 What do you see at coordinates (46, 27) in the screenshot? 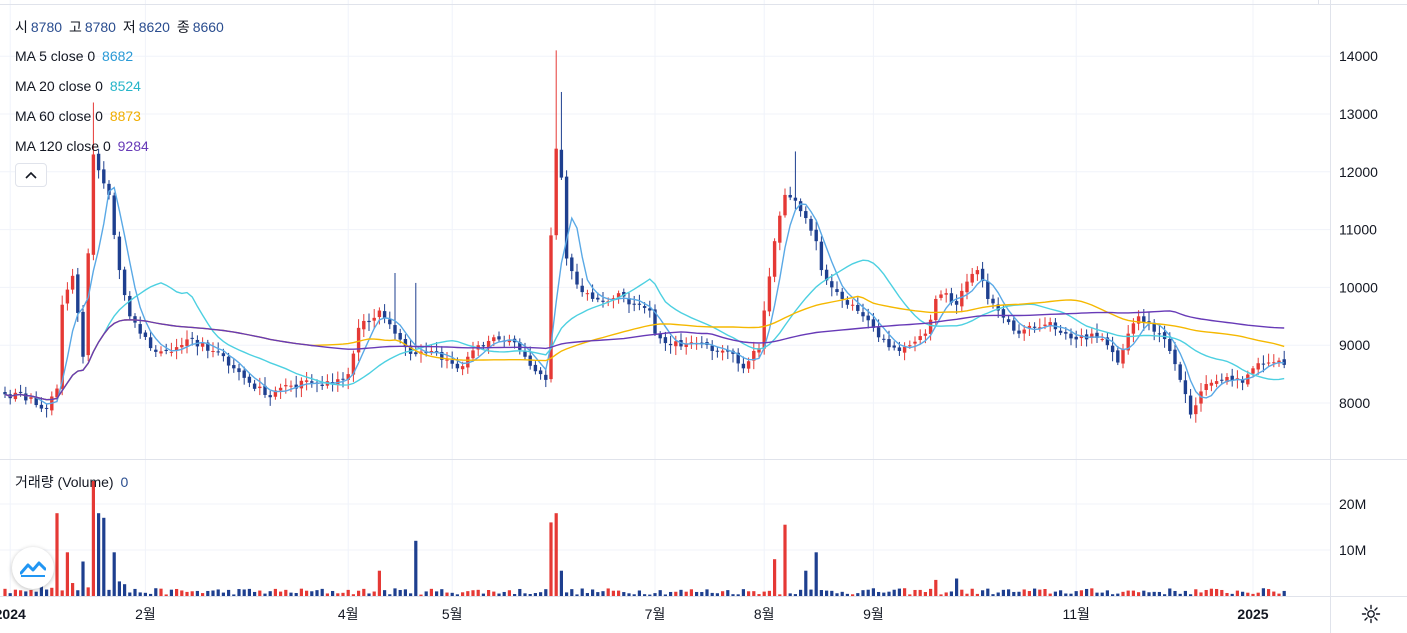
I see `open-value: 8780` at bounding box center [46, 27].